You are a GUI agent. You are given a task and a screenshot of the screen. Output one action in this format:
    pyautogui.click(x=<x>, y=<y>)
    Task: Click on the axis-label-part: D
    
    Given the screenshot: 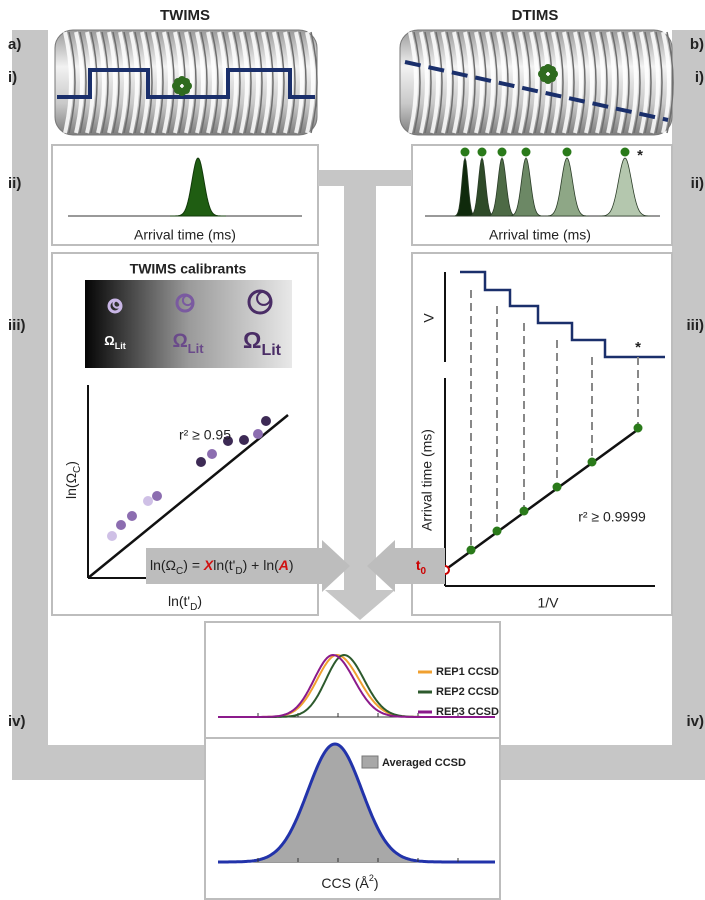 What is the action you would take?
    pyautogui.click(x=193, y=607)
    